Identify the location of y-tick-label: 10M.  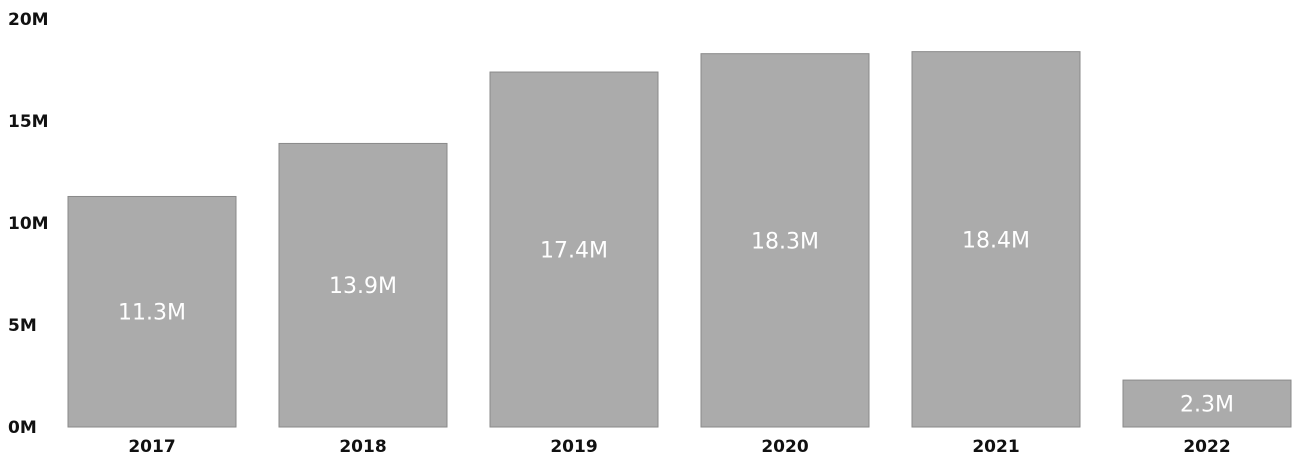
(28, 224).